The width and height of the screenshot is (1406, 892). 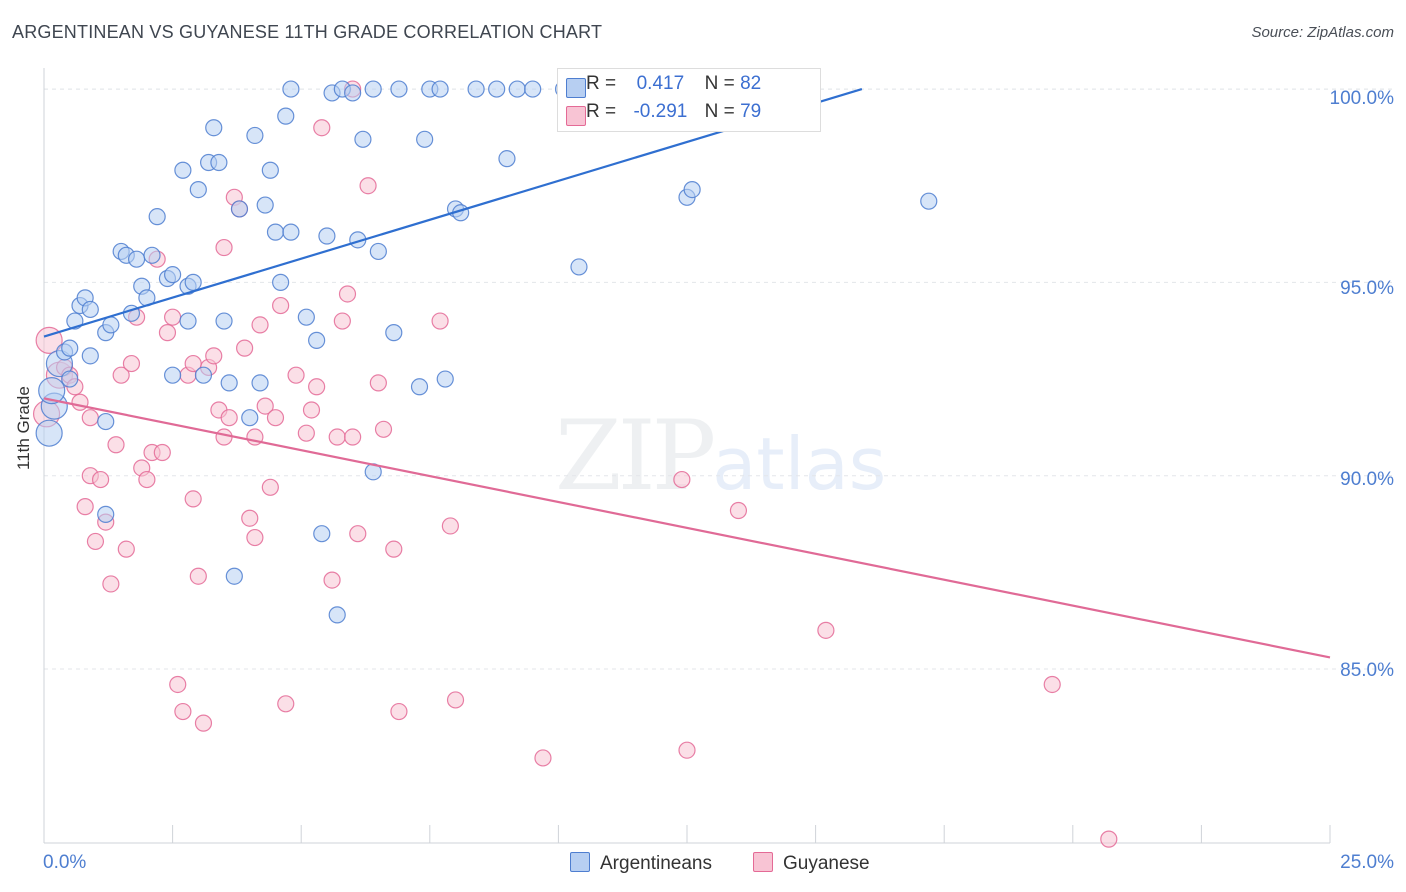 What do you see at coordinates (23, 428) in the screenshot?
I see `y-axis-label: 11th Grade` at bounding box center [23, 428].